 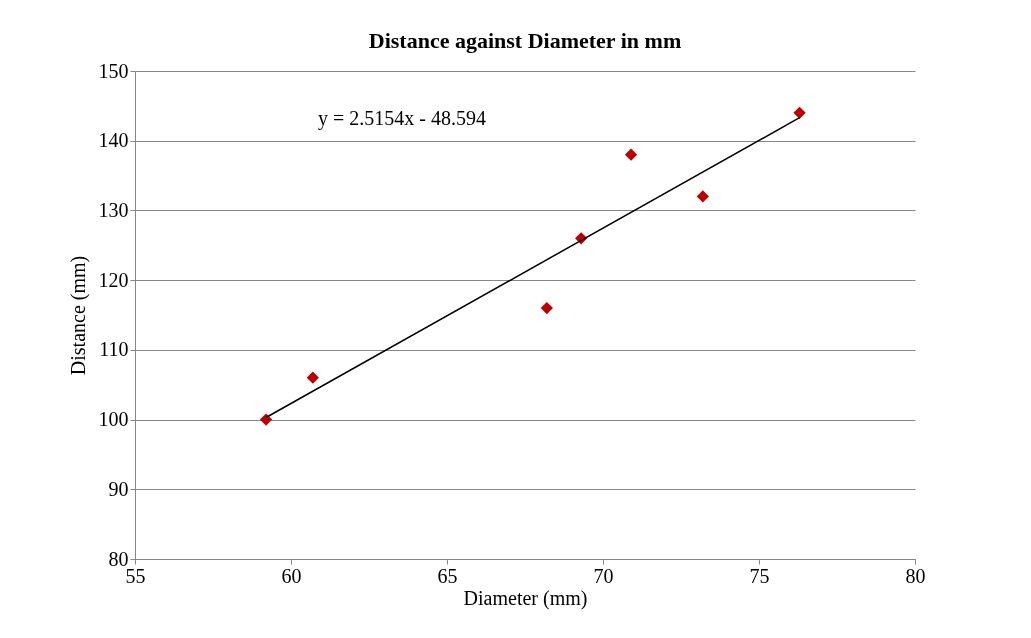 I want to click on y-tick-label: 100, so click(x=113, y=419).